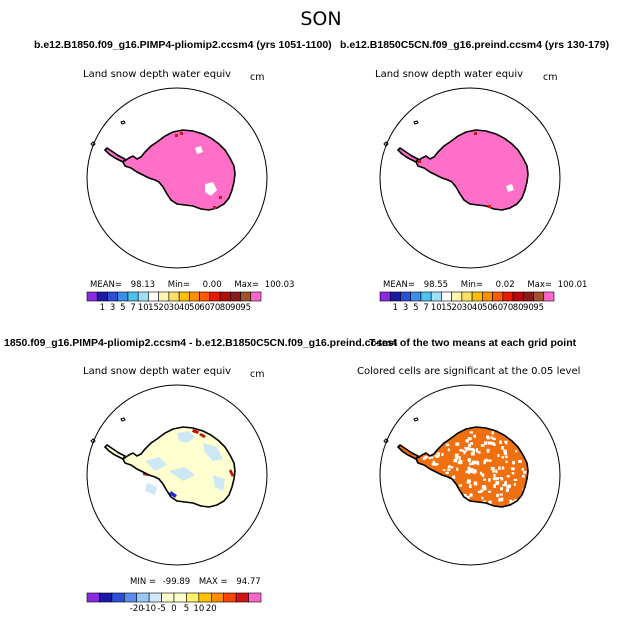 The height and width of the screenshot is (642, 642). What do you see at coordinates (225, 308) in the screenshot?
I see `panel1-colorbar-tick-label: 80` at bounding box center [225, 308].